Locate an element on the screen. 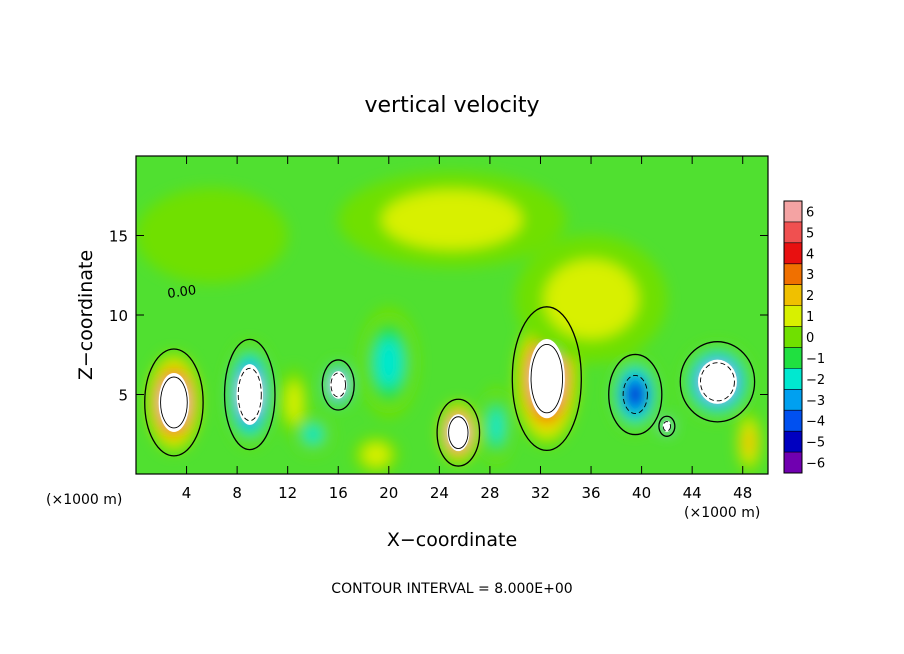 The image size is (904, 654). colorbar-label: 1 is located at coordinates (810, 317).